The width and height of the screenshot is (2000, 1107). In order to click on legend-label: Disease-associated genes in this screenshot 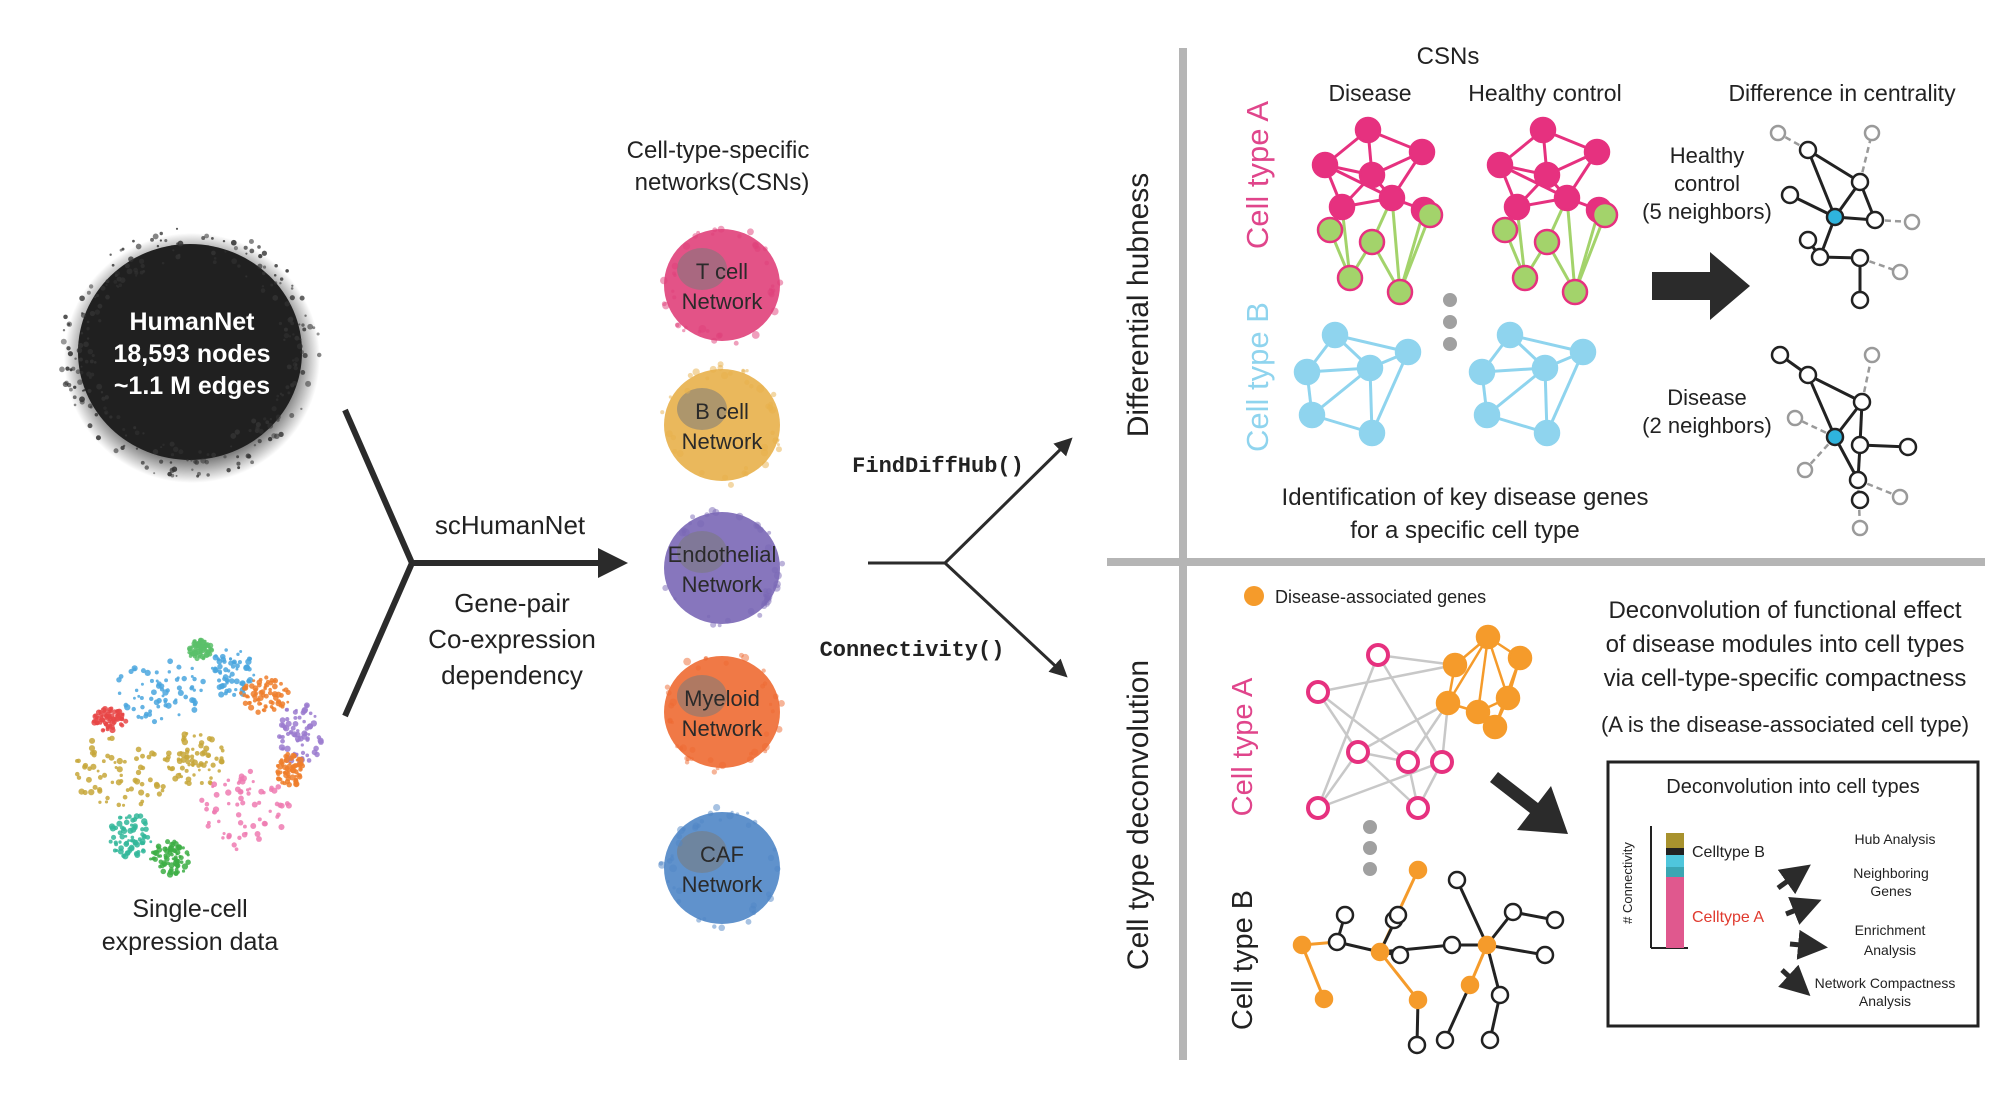, I will do `click(1380, 597)`.